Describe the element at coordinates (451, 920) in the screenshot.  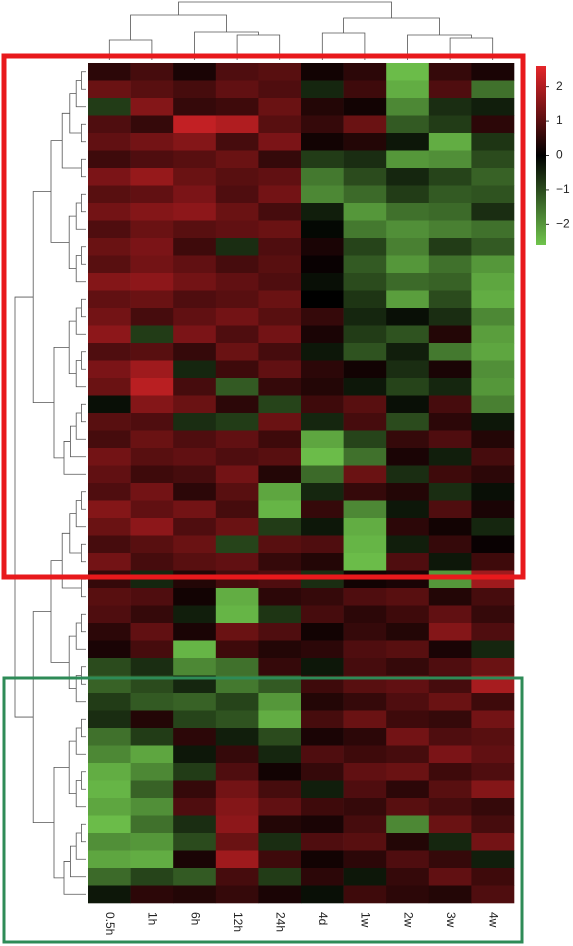
I see `x-tick-label: 3w` at that location.